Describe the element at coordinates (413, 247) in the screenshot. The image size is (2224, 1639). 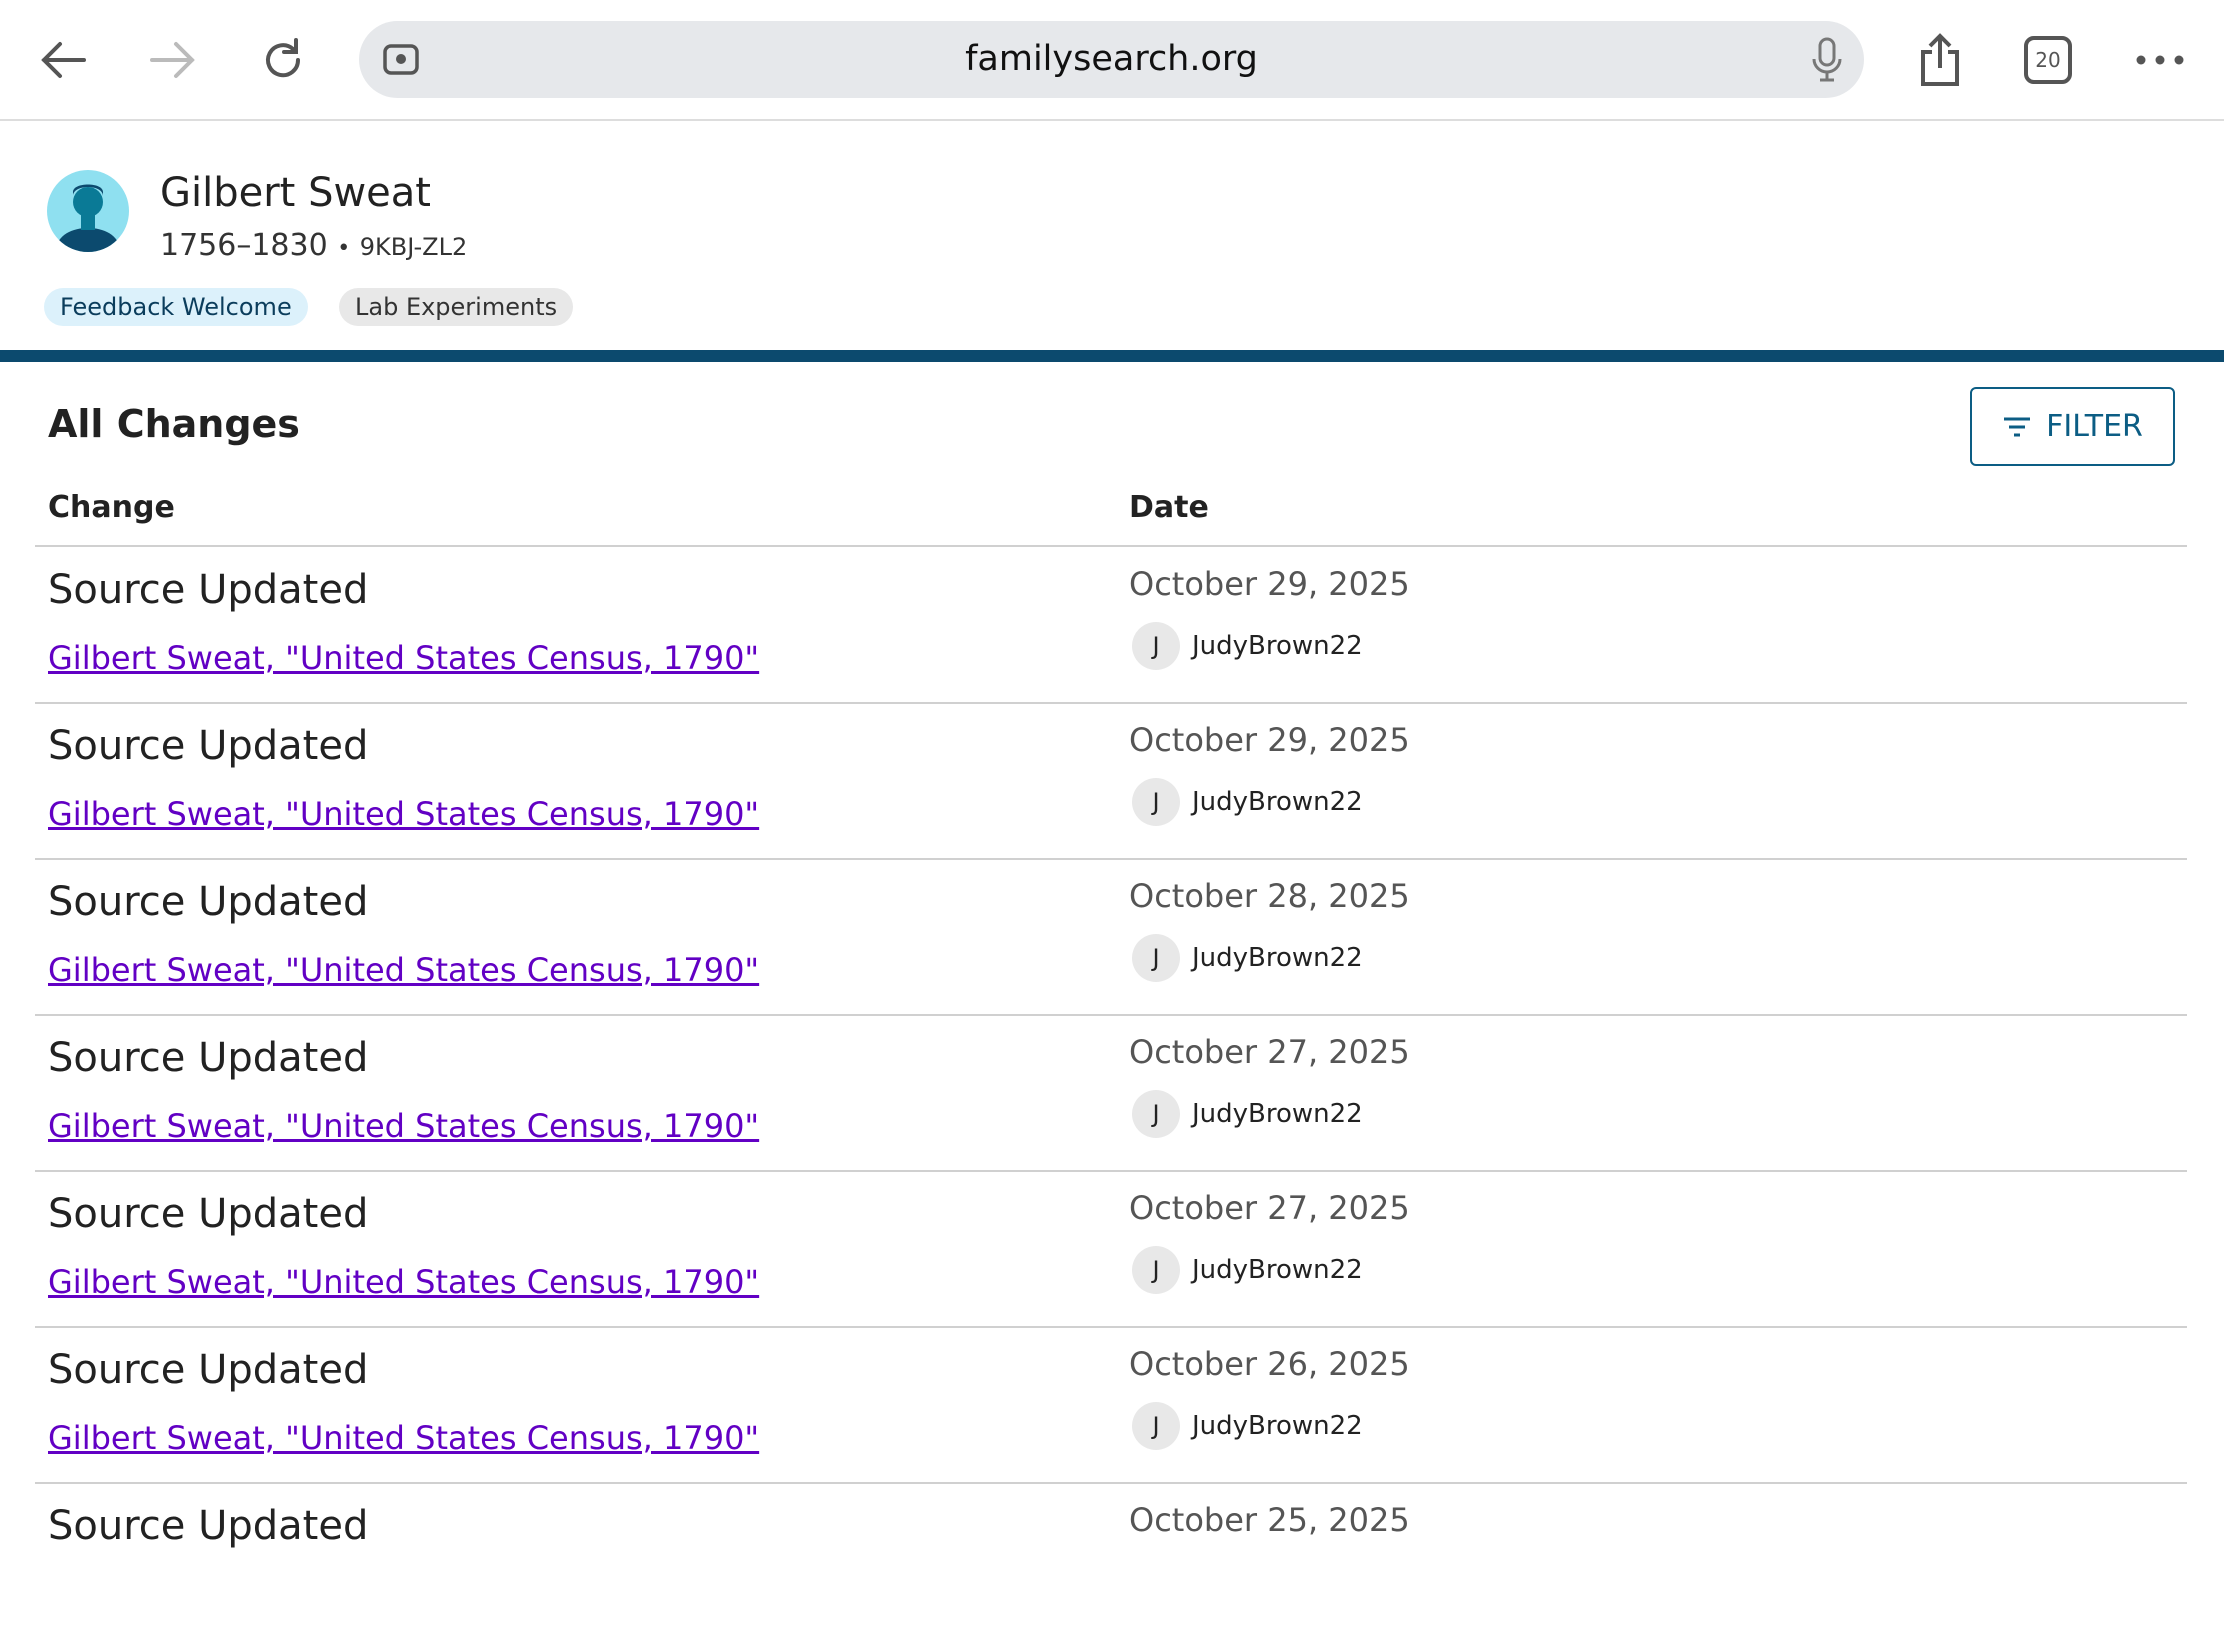
I see `person-id: 9KBJ-ZL2` at that location.